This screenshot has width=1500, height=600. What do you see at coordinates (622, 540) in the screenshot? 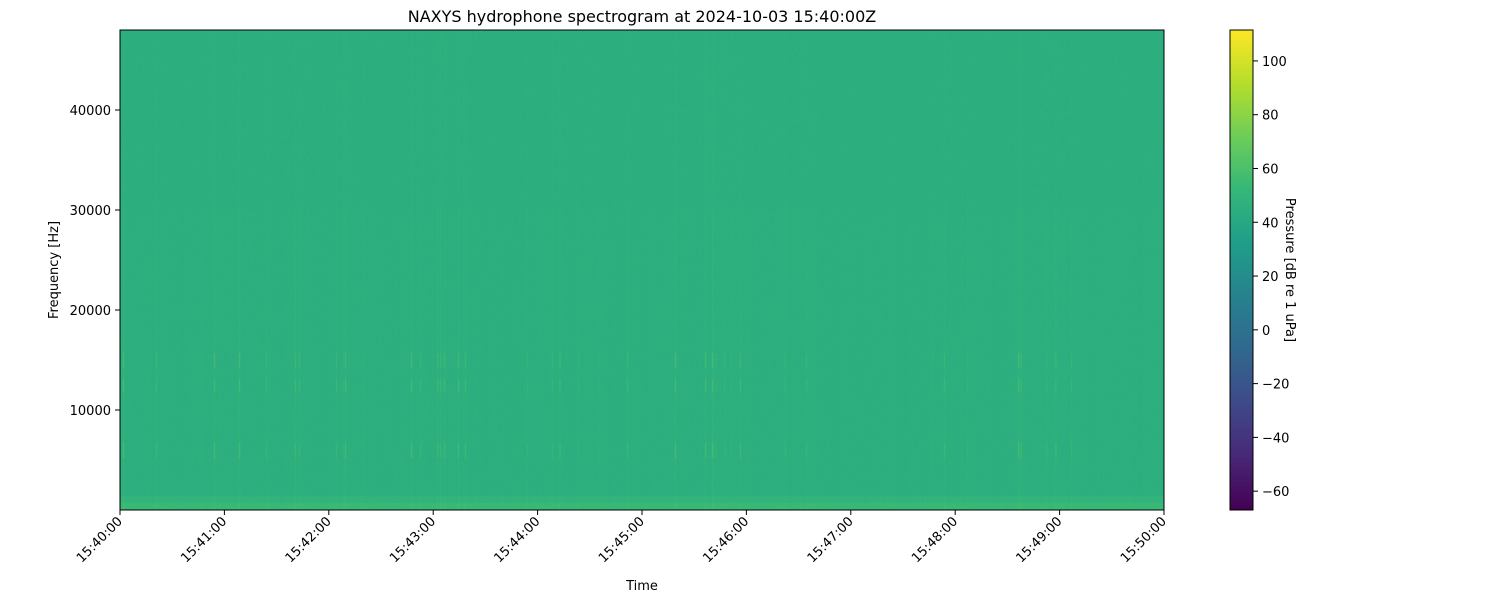
I see `x-tick-label: 15:45:00` at bounding box center [622, 540].